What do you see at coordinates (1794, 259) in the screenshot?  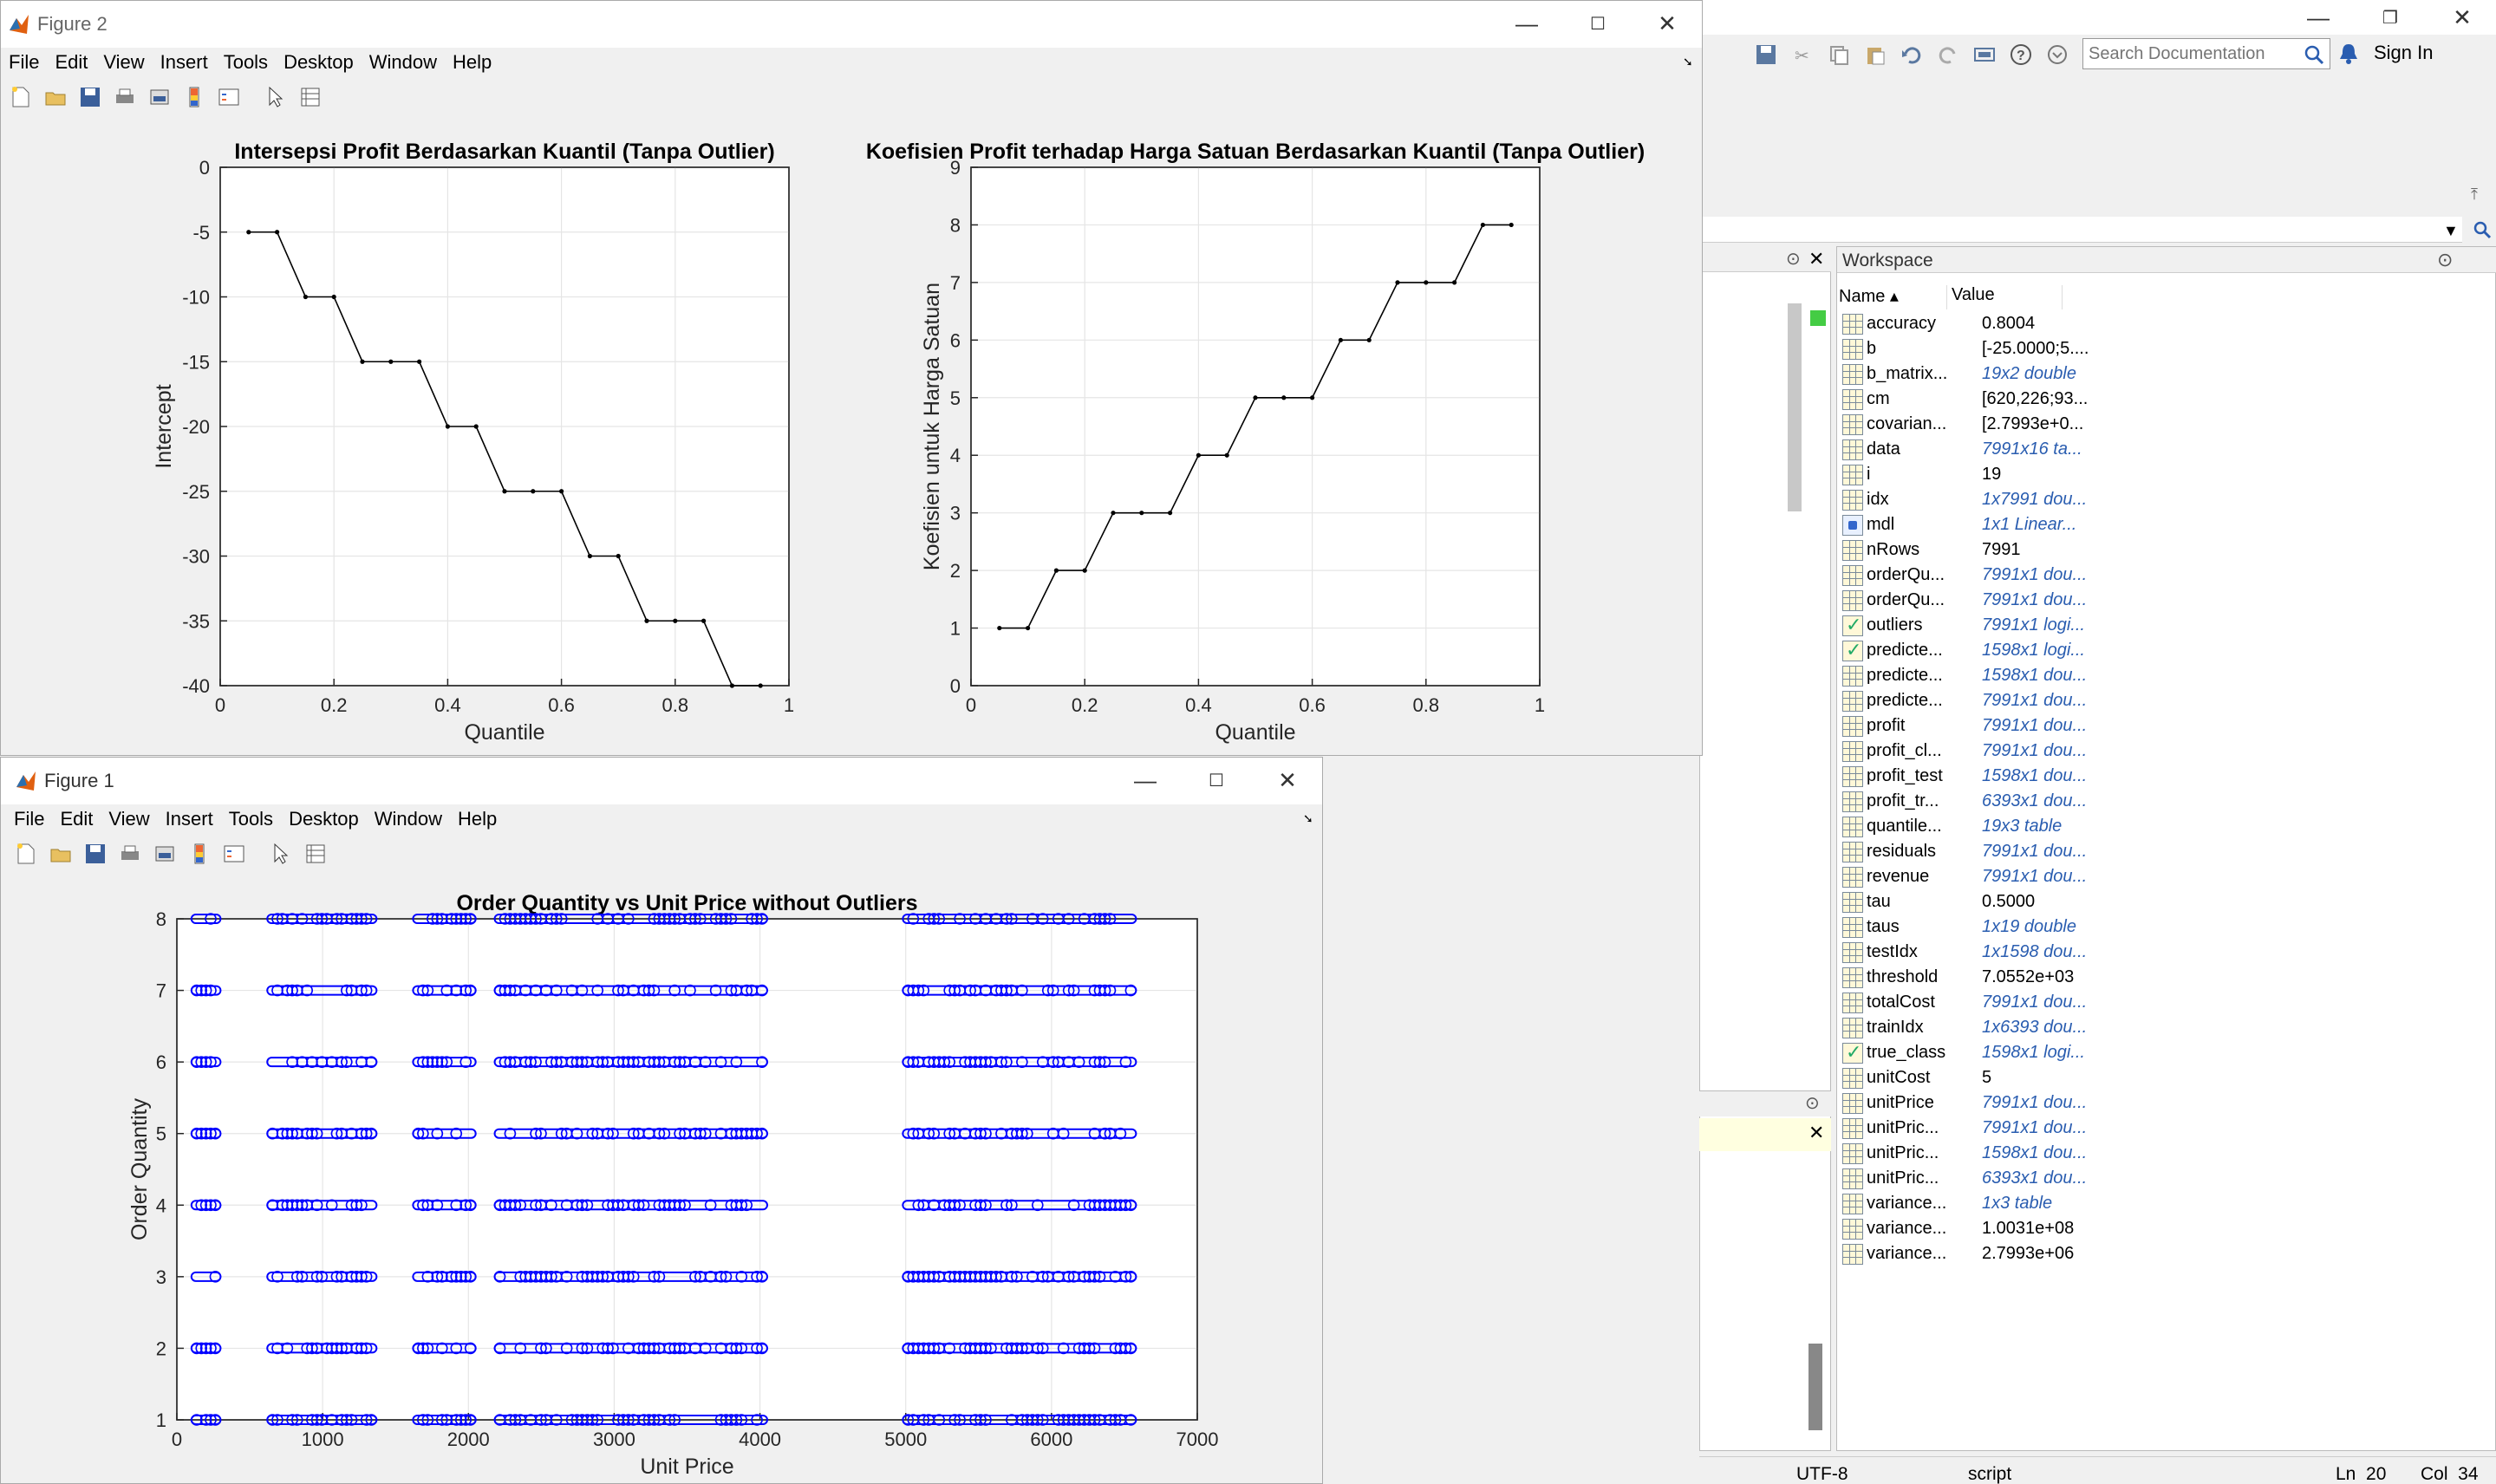 I see `panel-options-icon: ⊙` at bounding box center [1794, 259].